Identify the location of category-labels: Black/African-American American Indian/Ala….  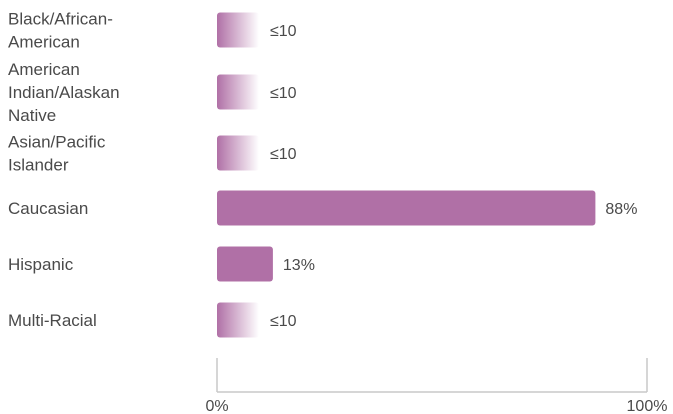
(64, 170).